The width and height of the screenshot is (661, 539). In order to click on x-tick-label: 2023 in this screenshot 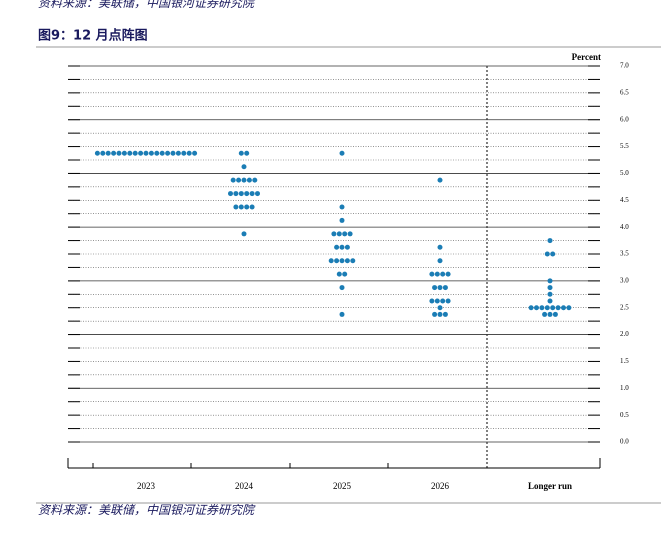, I will do `click(146, 486)`.